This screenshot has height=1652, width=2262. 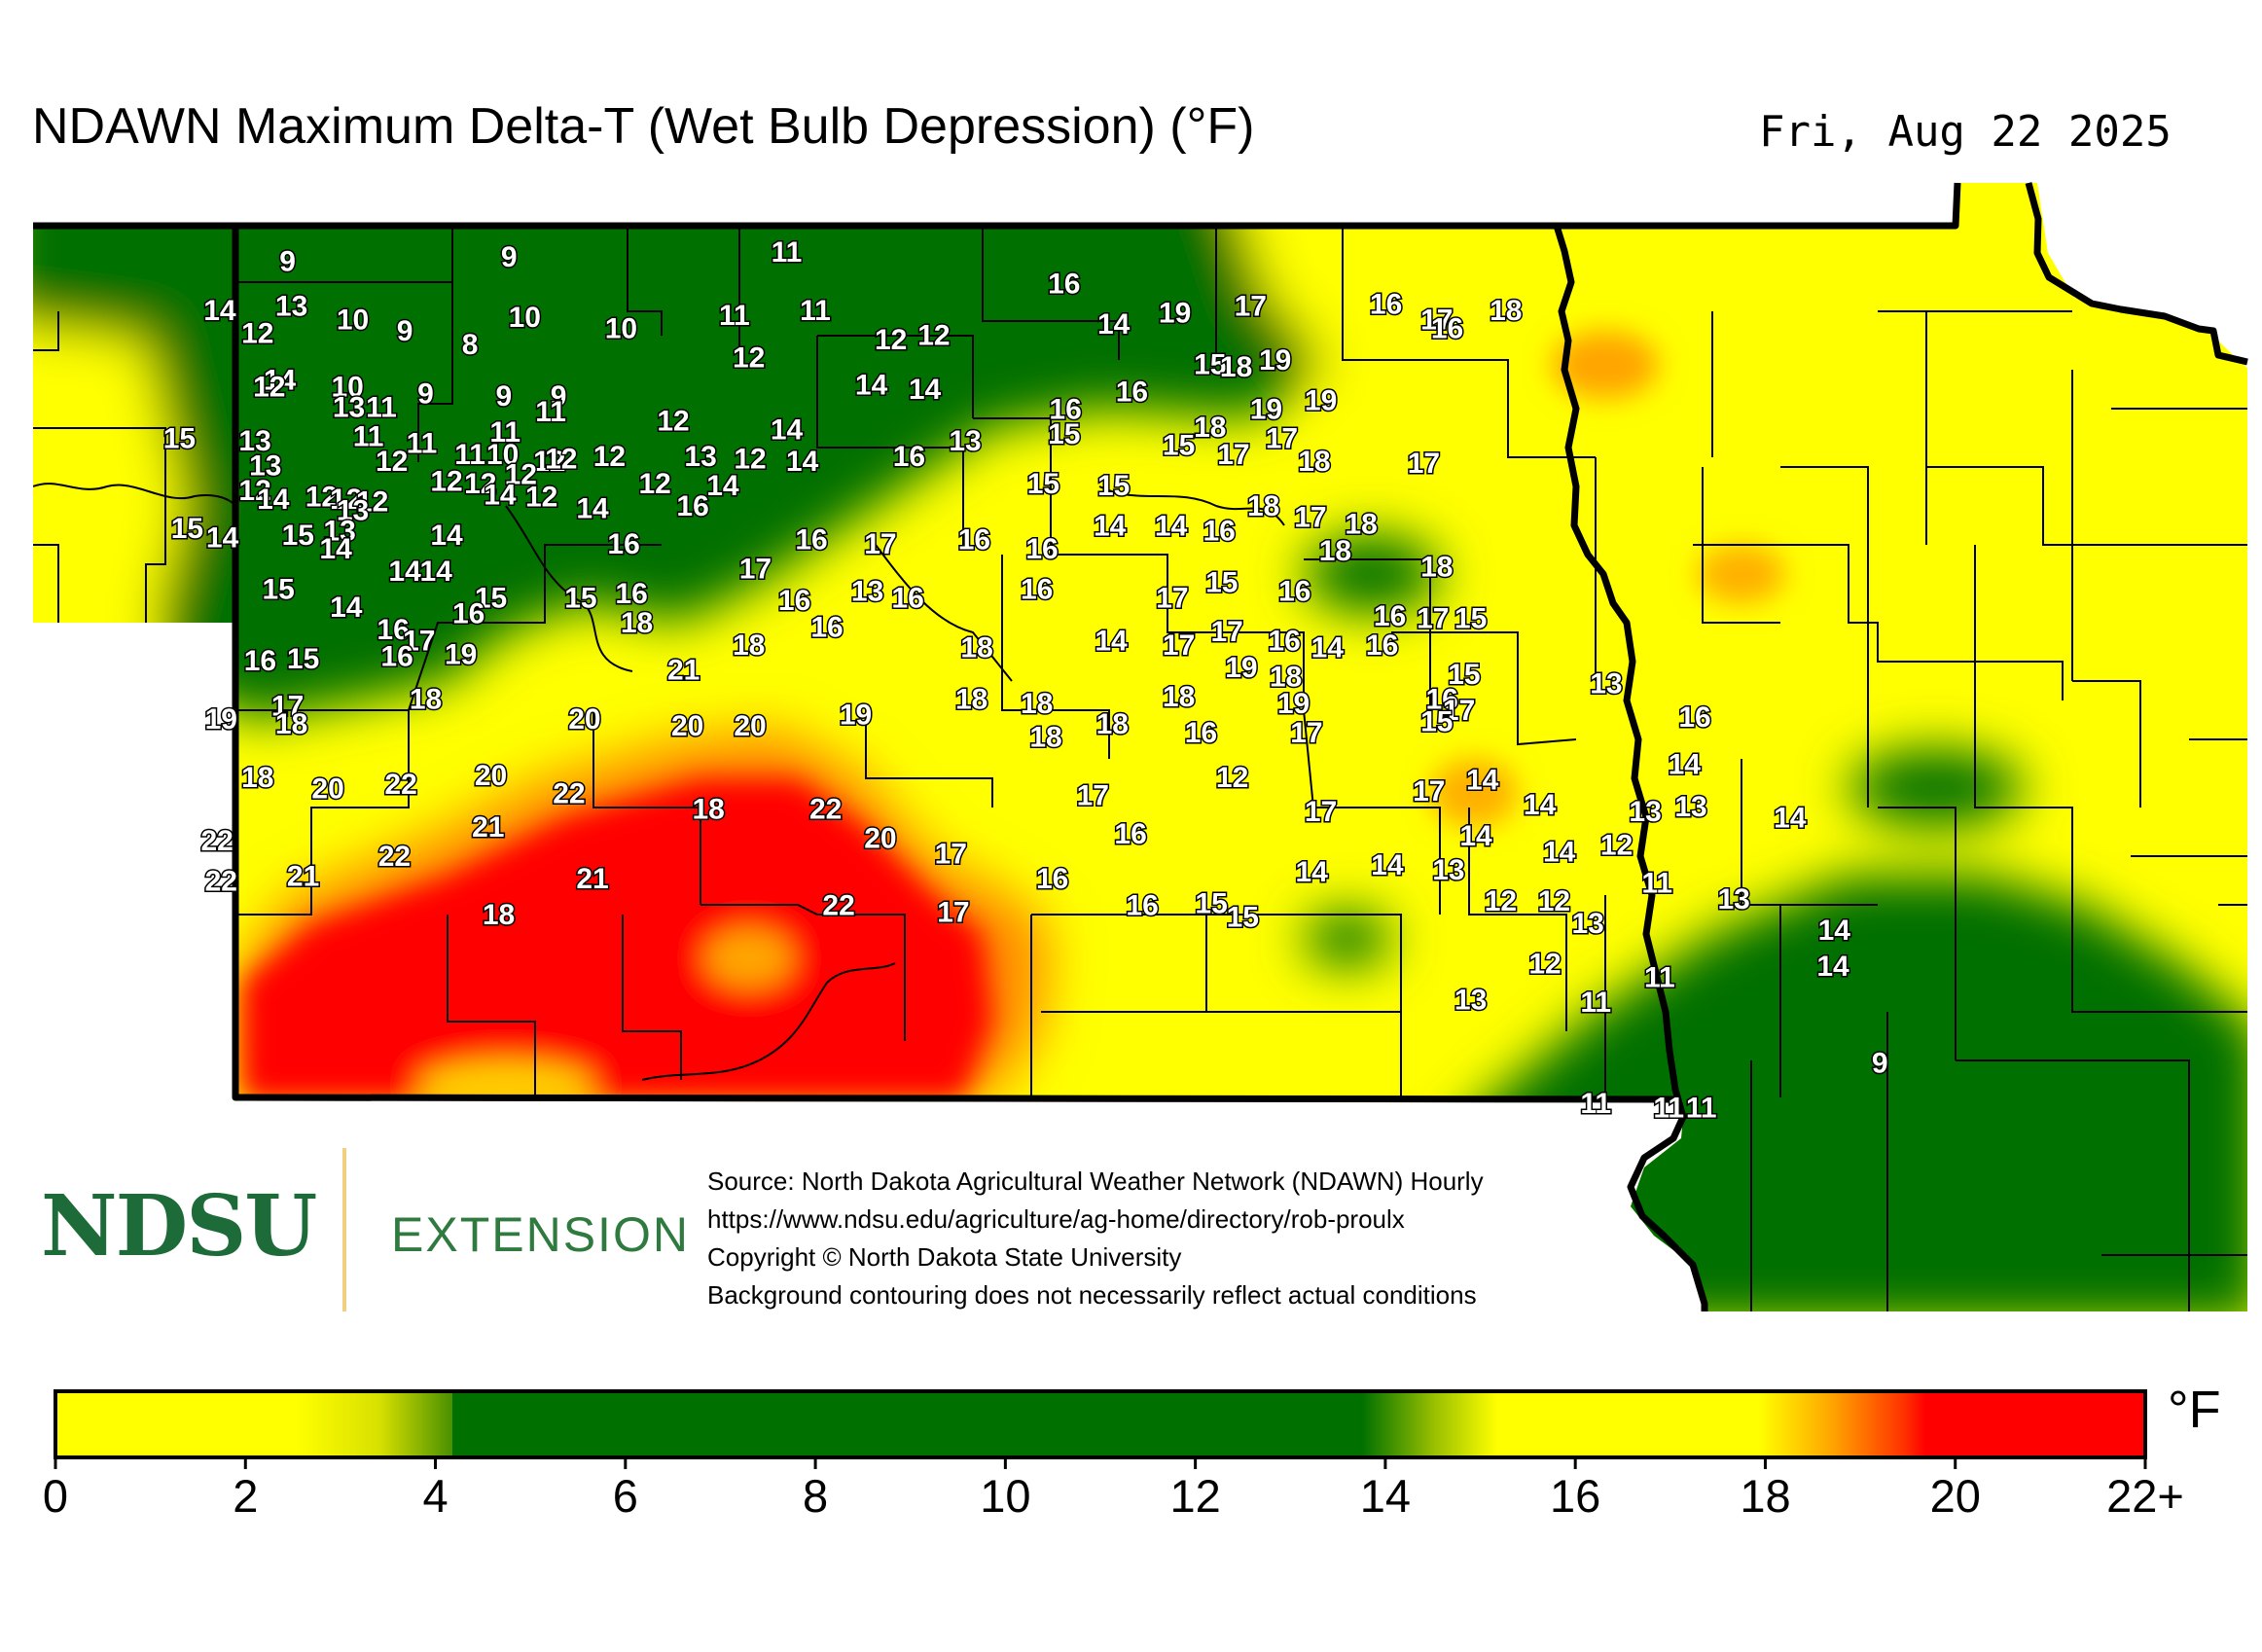 I want to click on legend-tick-label: 6, so click(x=625, y=1496).